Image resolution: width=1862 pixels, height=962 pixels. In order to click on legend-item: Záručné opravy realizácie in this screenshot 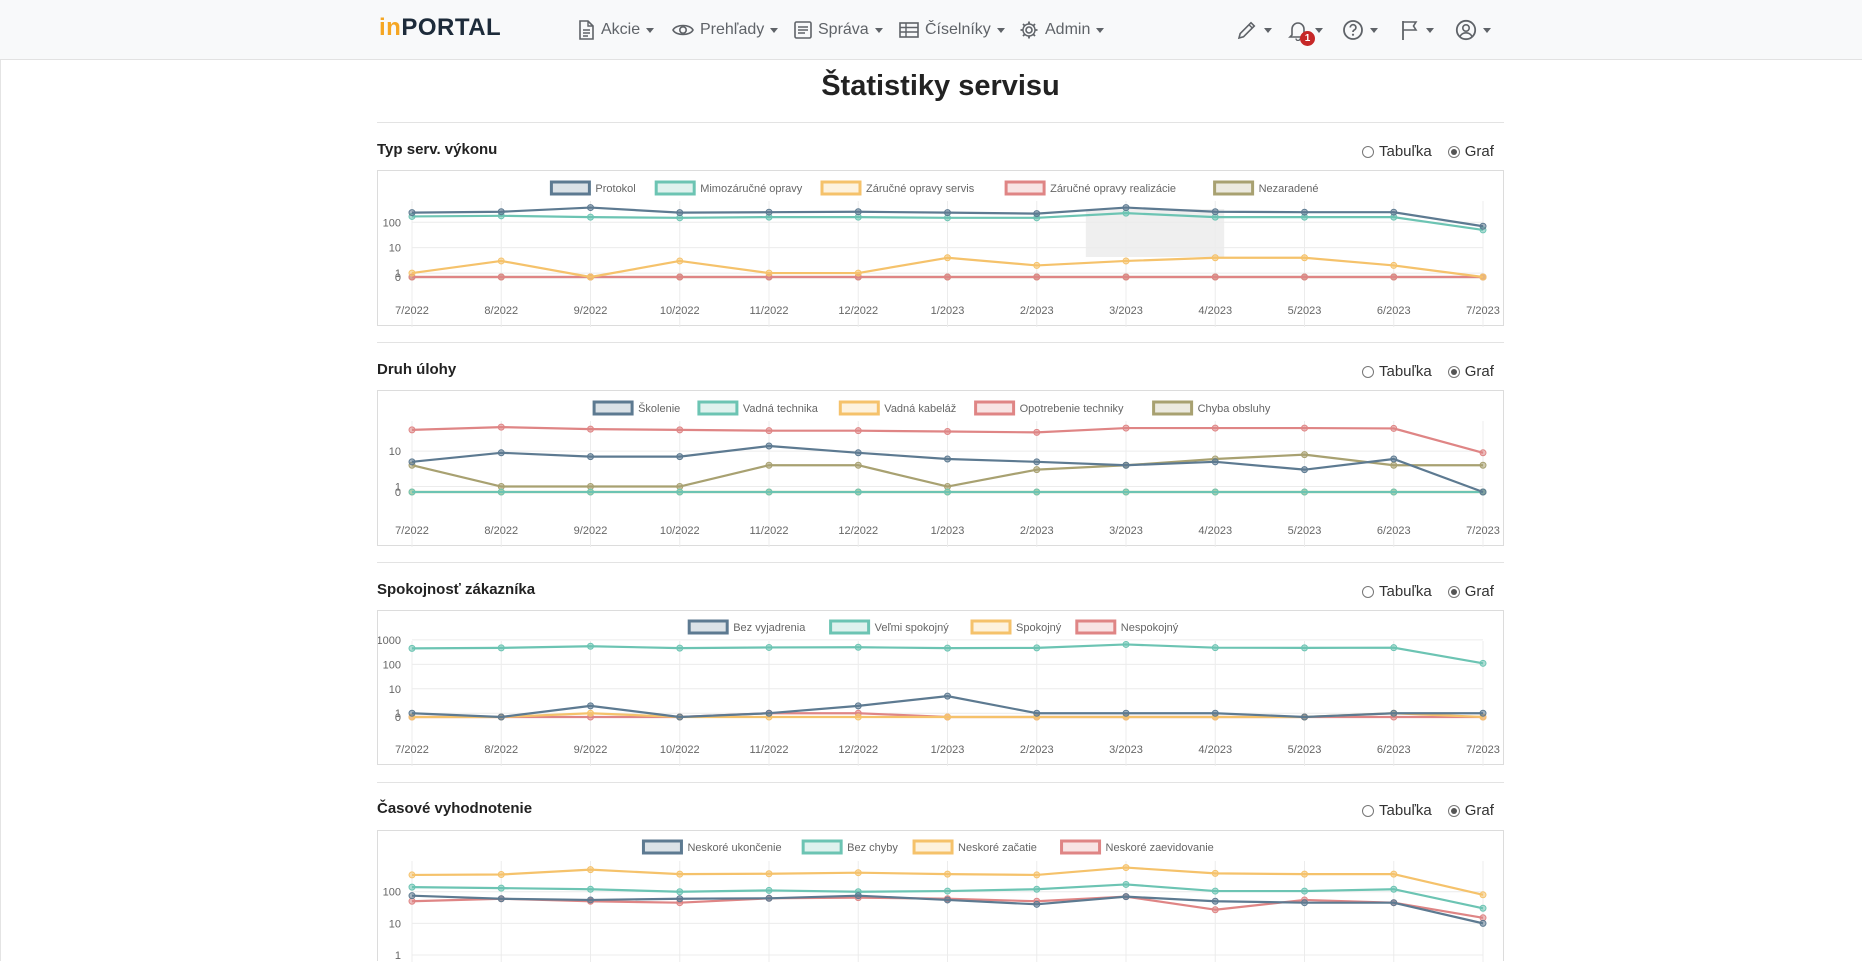, I will do `click(1090, 188)`.